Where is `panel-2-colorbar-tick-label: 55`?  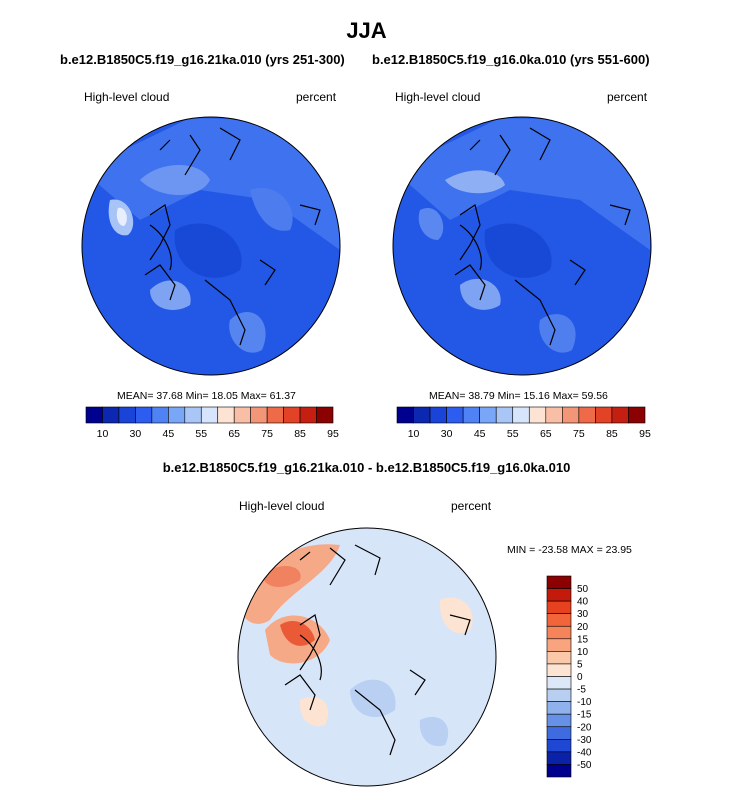 panel-2-colorbar-tick-label: 55 is located at coordinates (513, 434).